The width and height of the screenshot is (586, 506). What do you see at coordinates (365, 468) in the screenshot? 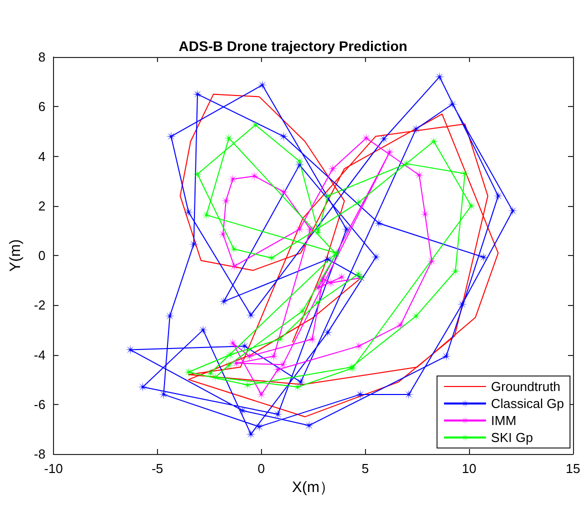
I see `x-tick-label: 5` at bounding box center [365, 468].